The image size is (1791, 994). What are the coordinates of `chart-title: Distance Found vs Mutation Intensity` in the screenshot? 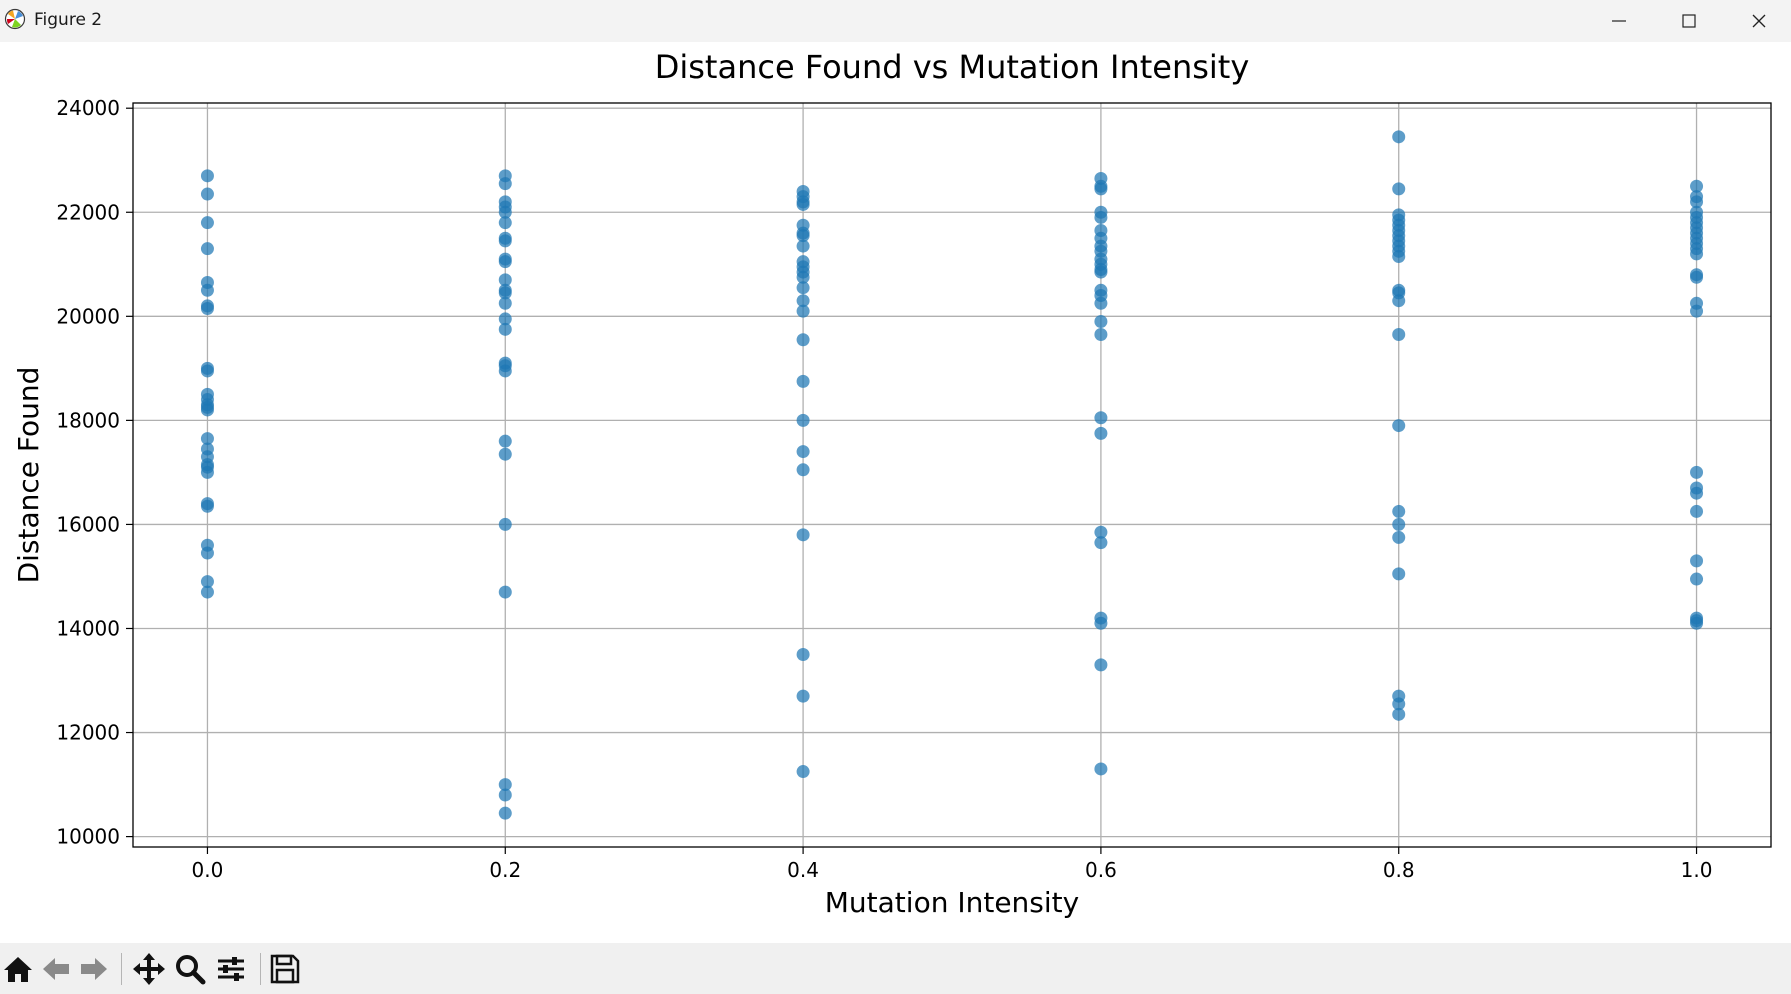 It's located at (952, 67).